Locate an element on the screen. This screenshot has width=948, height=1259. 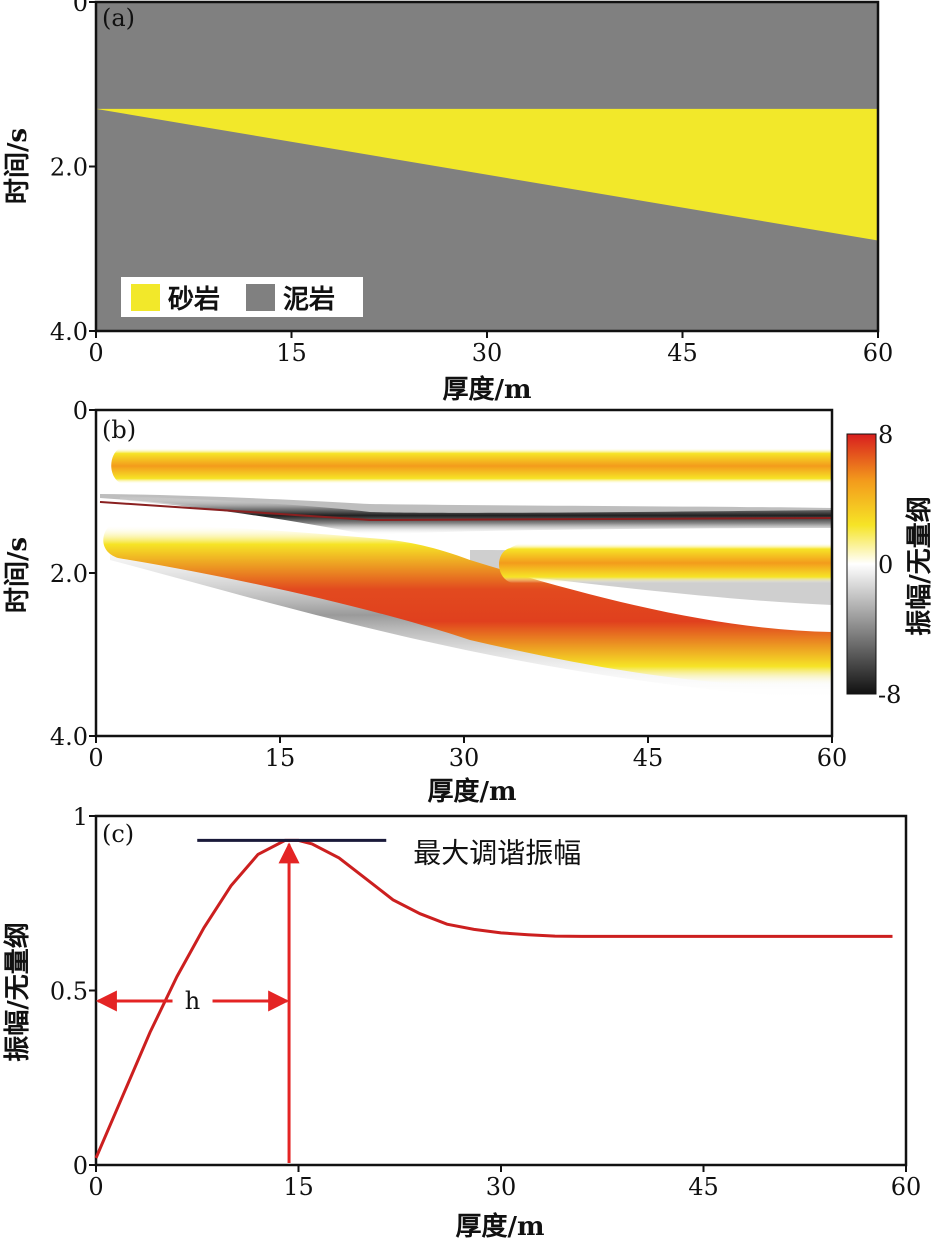
colorbar-tick-label: 8 is located at coordinates (885, 435).